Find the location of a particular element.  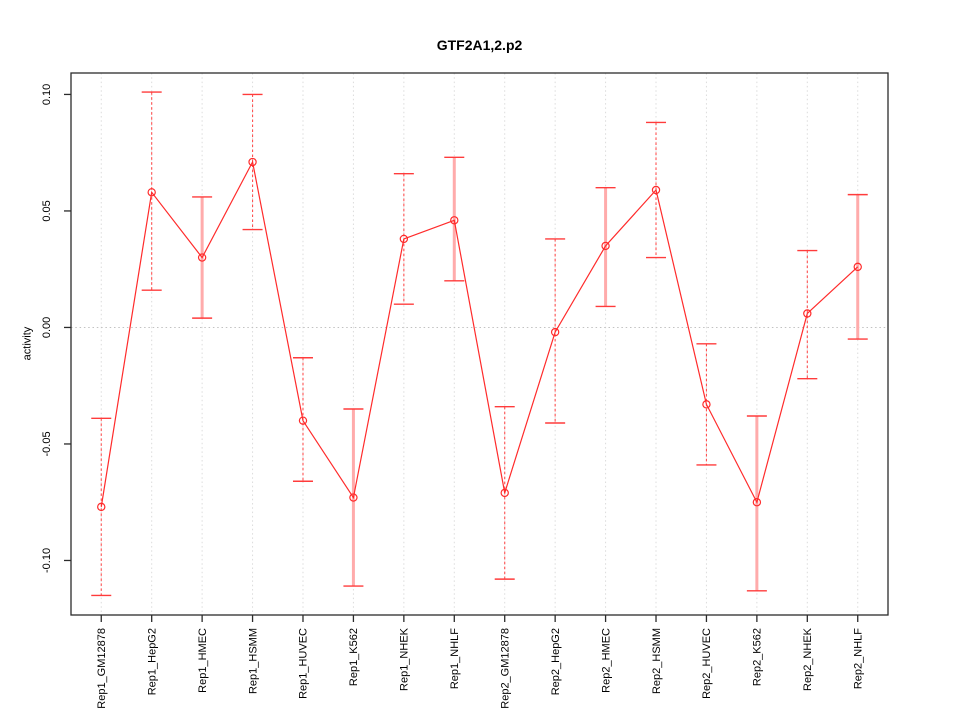

x-tick-label: Rep1_NHEK is located at coordinates (405, 659).